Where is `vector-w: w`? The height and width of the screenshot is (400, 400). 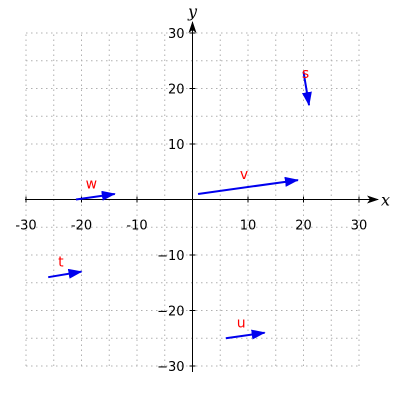 vector-w: w is located at coordinates (95, 189).